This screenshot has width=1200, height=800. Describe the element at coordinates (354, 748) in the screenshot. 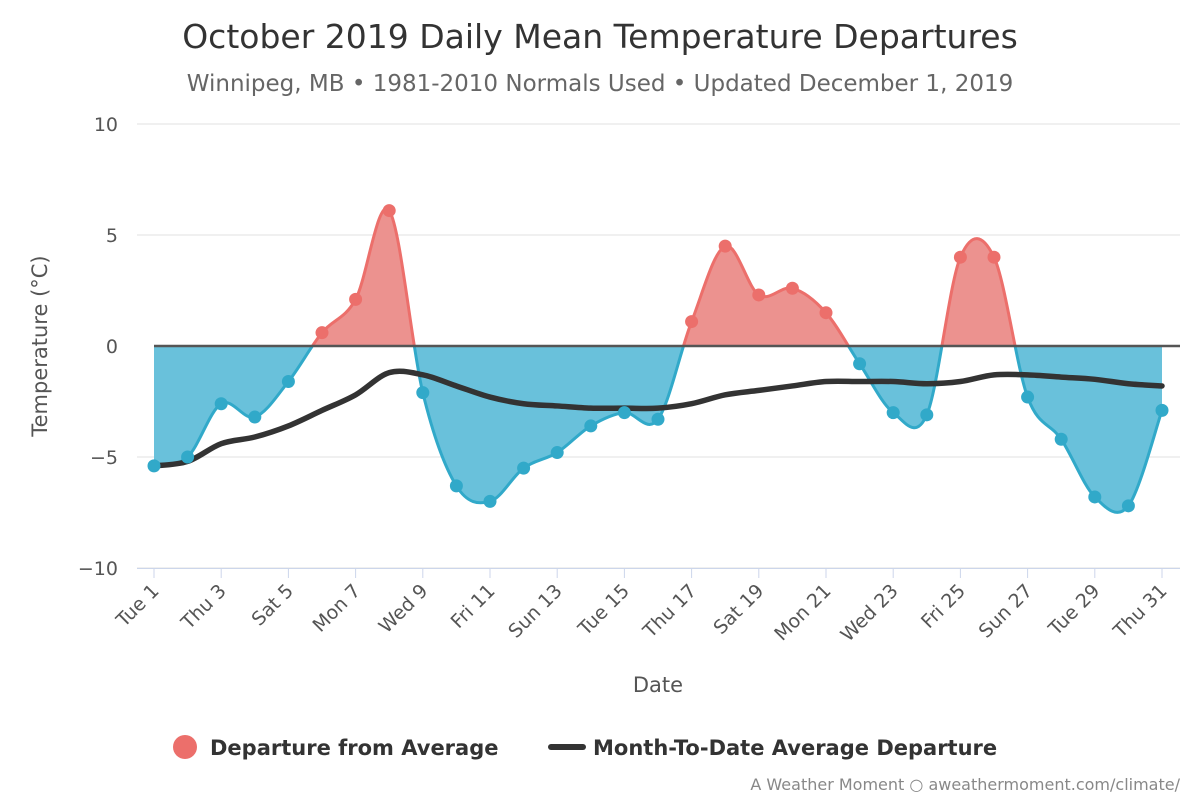

I see `legend-label-departure: Departure from Average` at that location.